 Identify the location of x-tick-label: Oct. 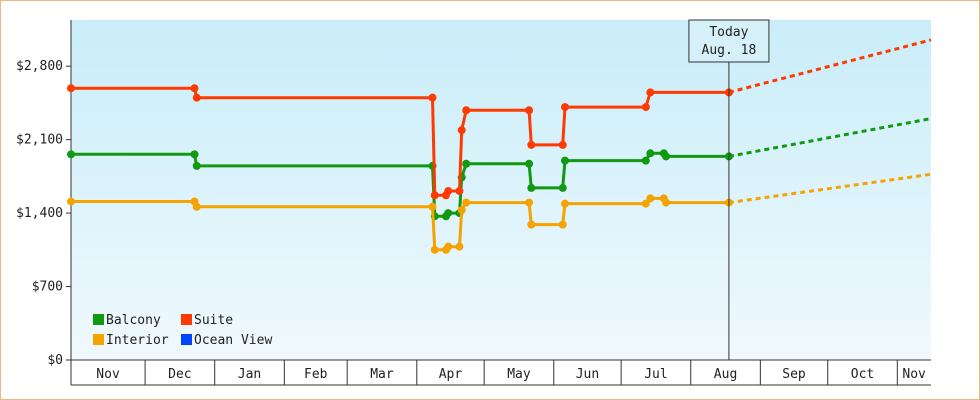
(862, 374).